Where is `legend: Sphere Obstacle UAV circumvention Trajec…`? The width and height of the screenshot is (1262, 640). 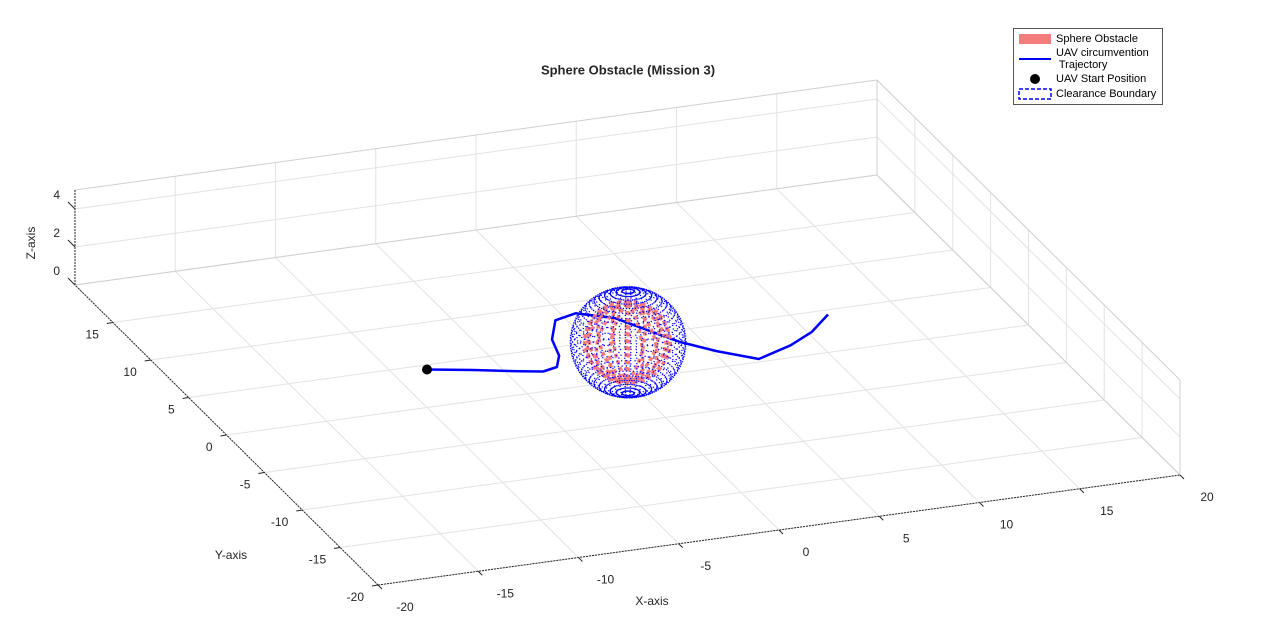
legend: Sphere Obstacle UAV circumvention Trajec… is located at coordinates (1088, 66).